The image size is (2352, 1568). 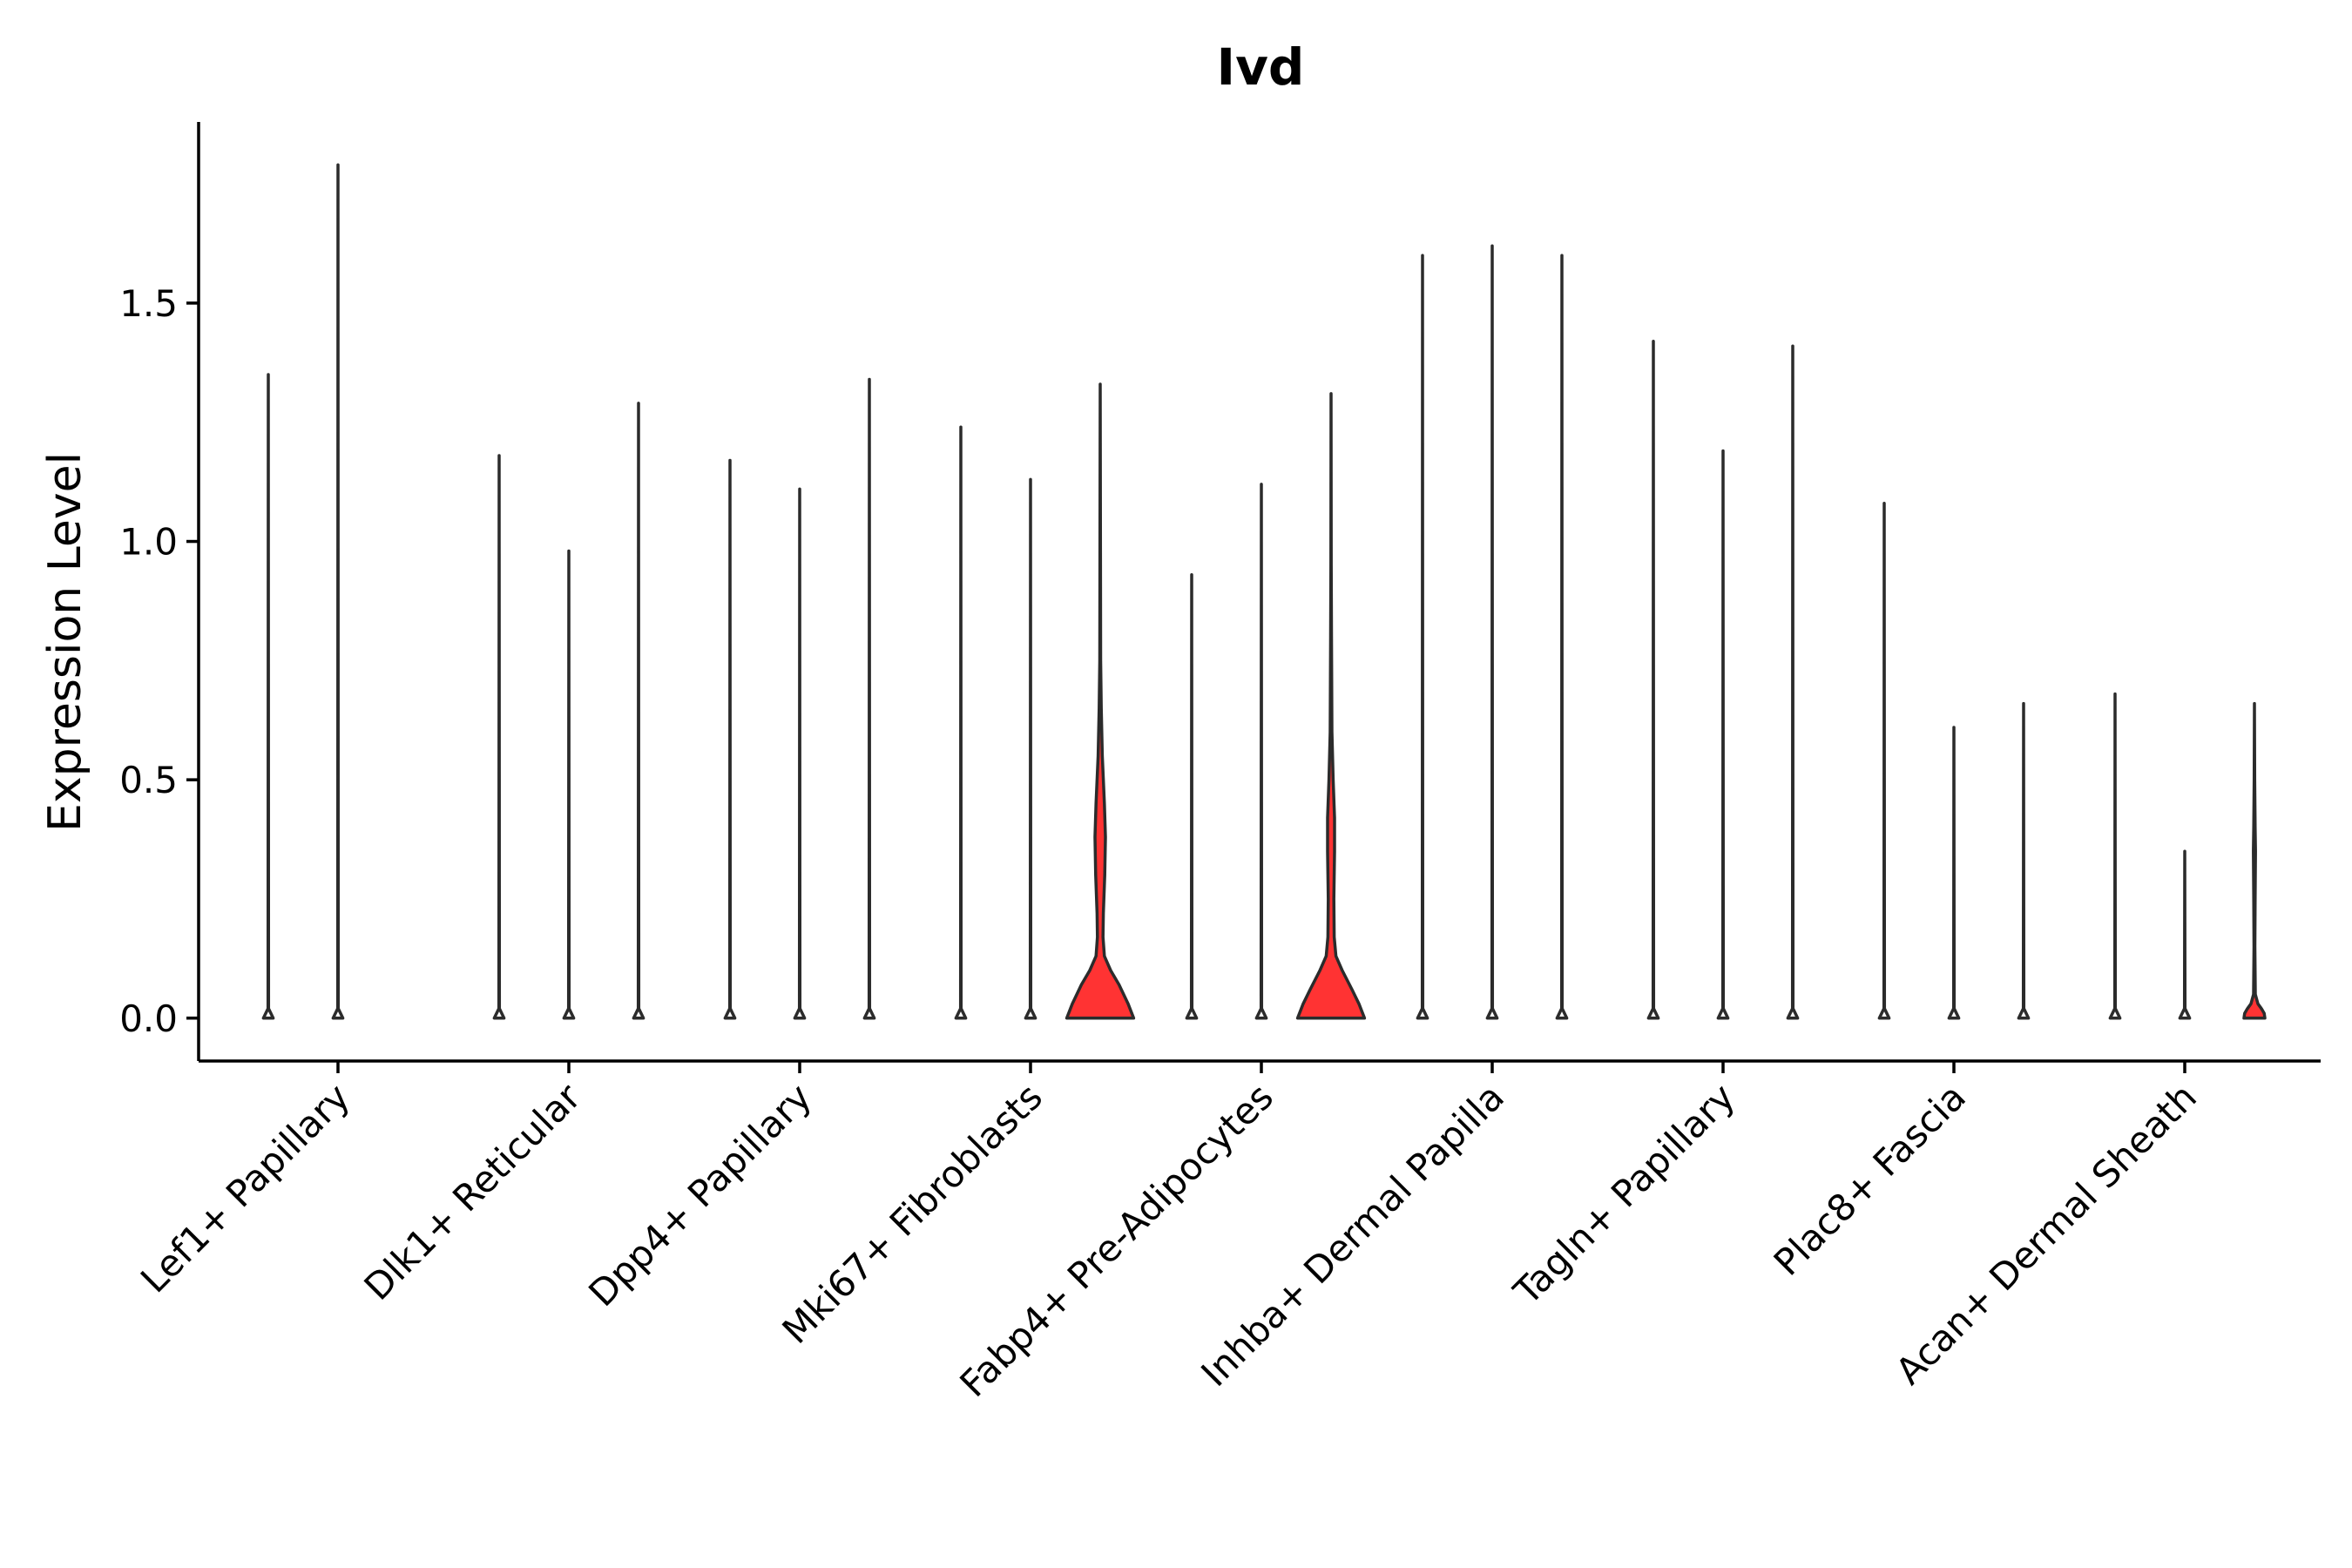 I want to click on y-tick-label: 0.5, so click(x=148, y=780).